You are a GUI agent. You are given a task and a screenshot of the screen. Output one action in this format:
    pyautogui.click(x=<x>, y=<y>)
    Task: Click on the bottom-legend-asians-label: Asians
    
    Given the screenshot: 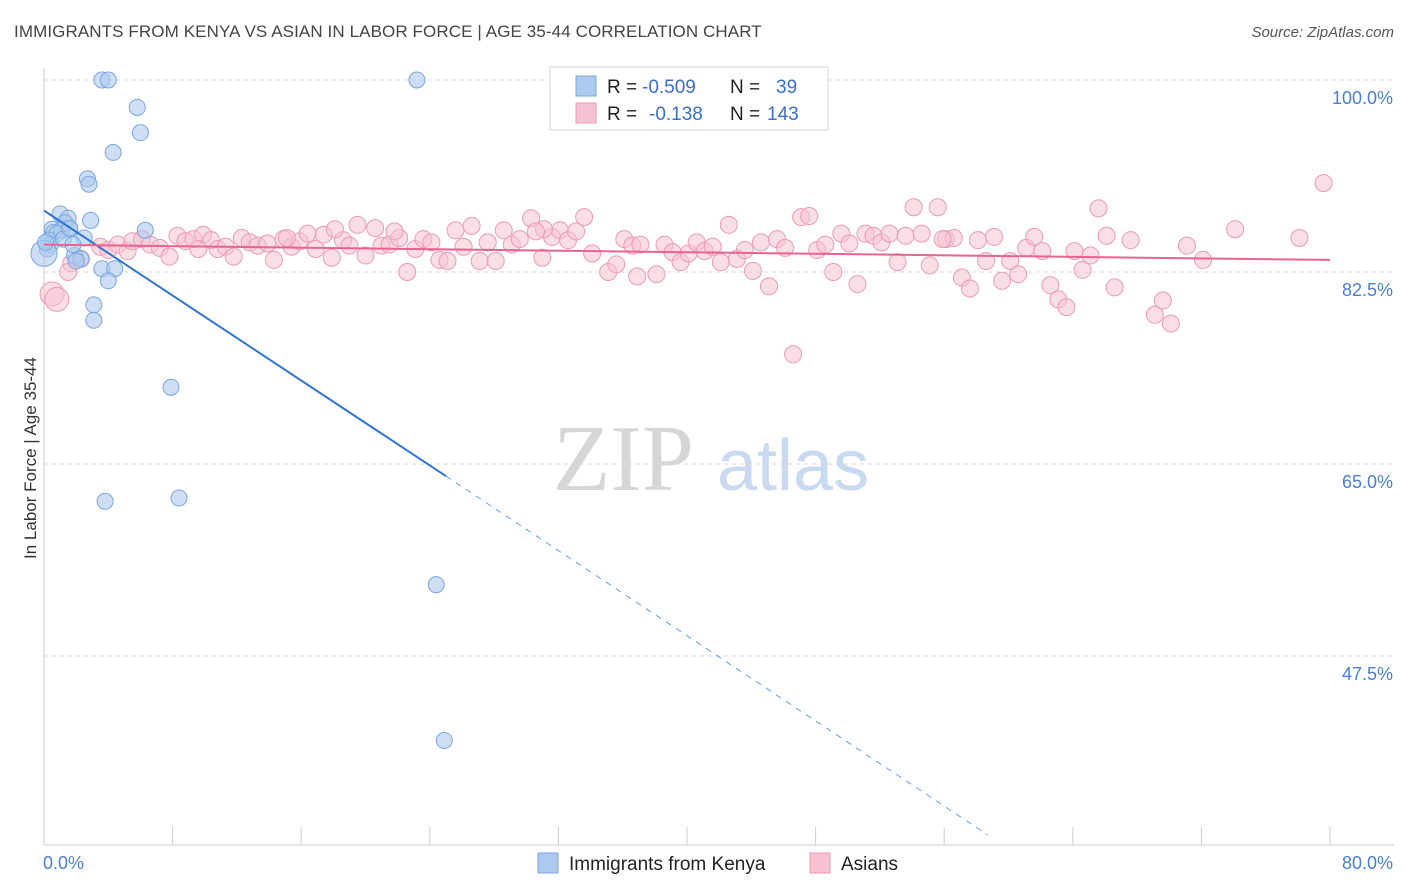 What is the action you would take?
    pyautogui.click(x=869, y=864)
    